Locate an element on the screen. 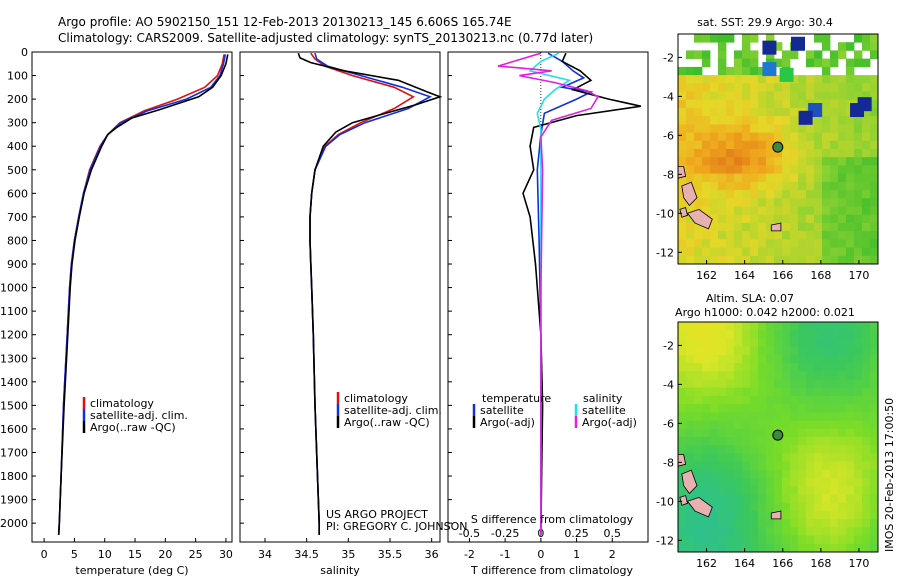 The height and width of the screenshot is (580, 900). difference-xlabel: T difference from climatology is located at coordinates (551, 570).